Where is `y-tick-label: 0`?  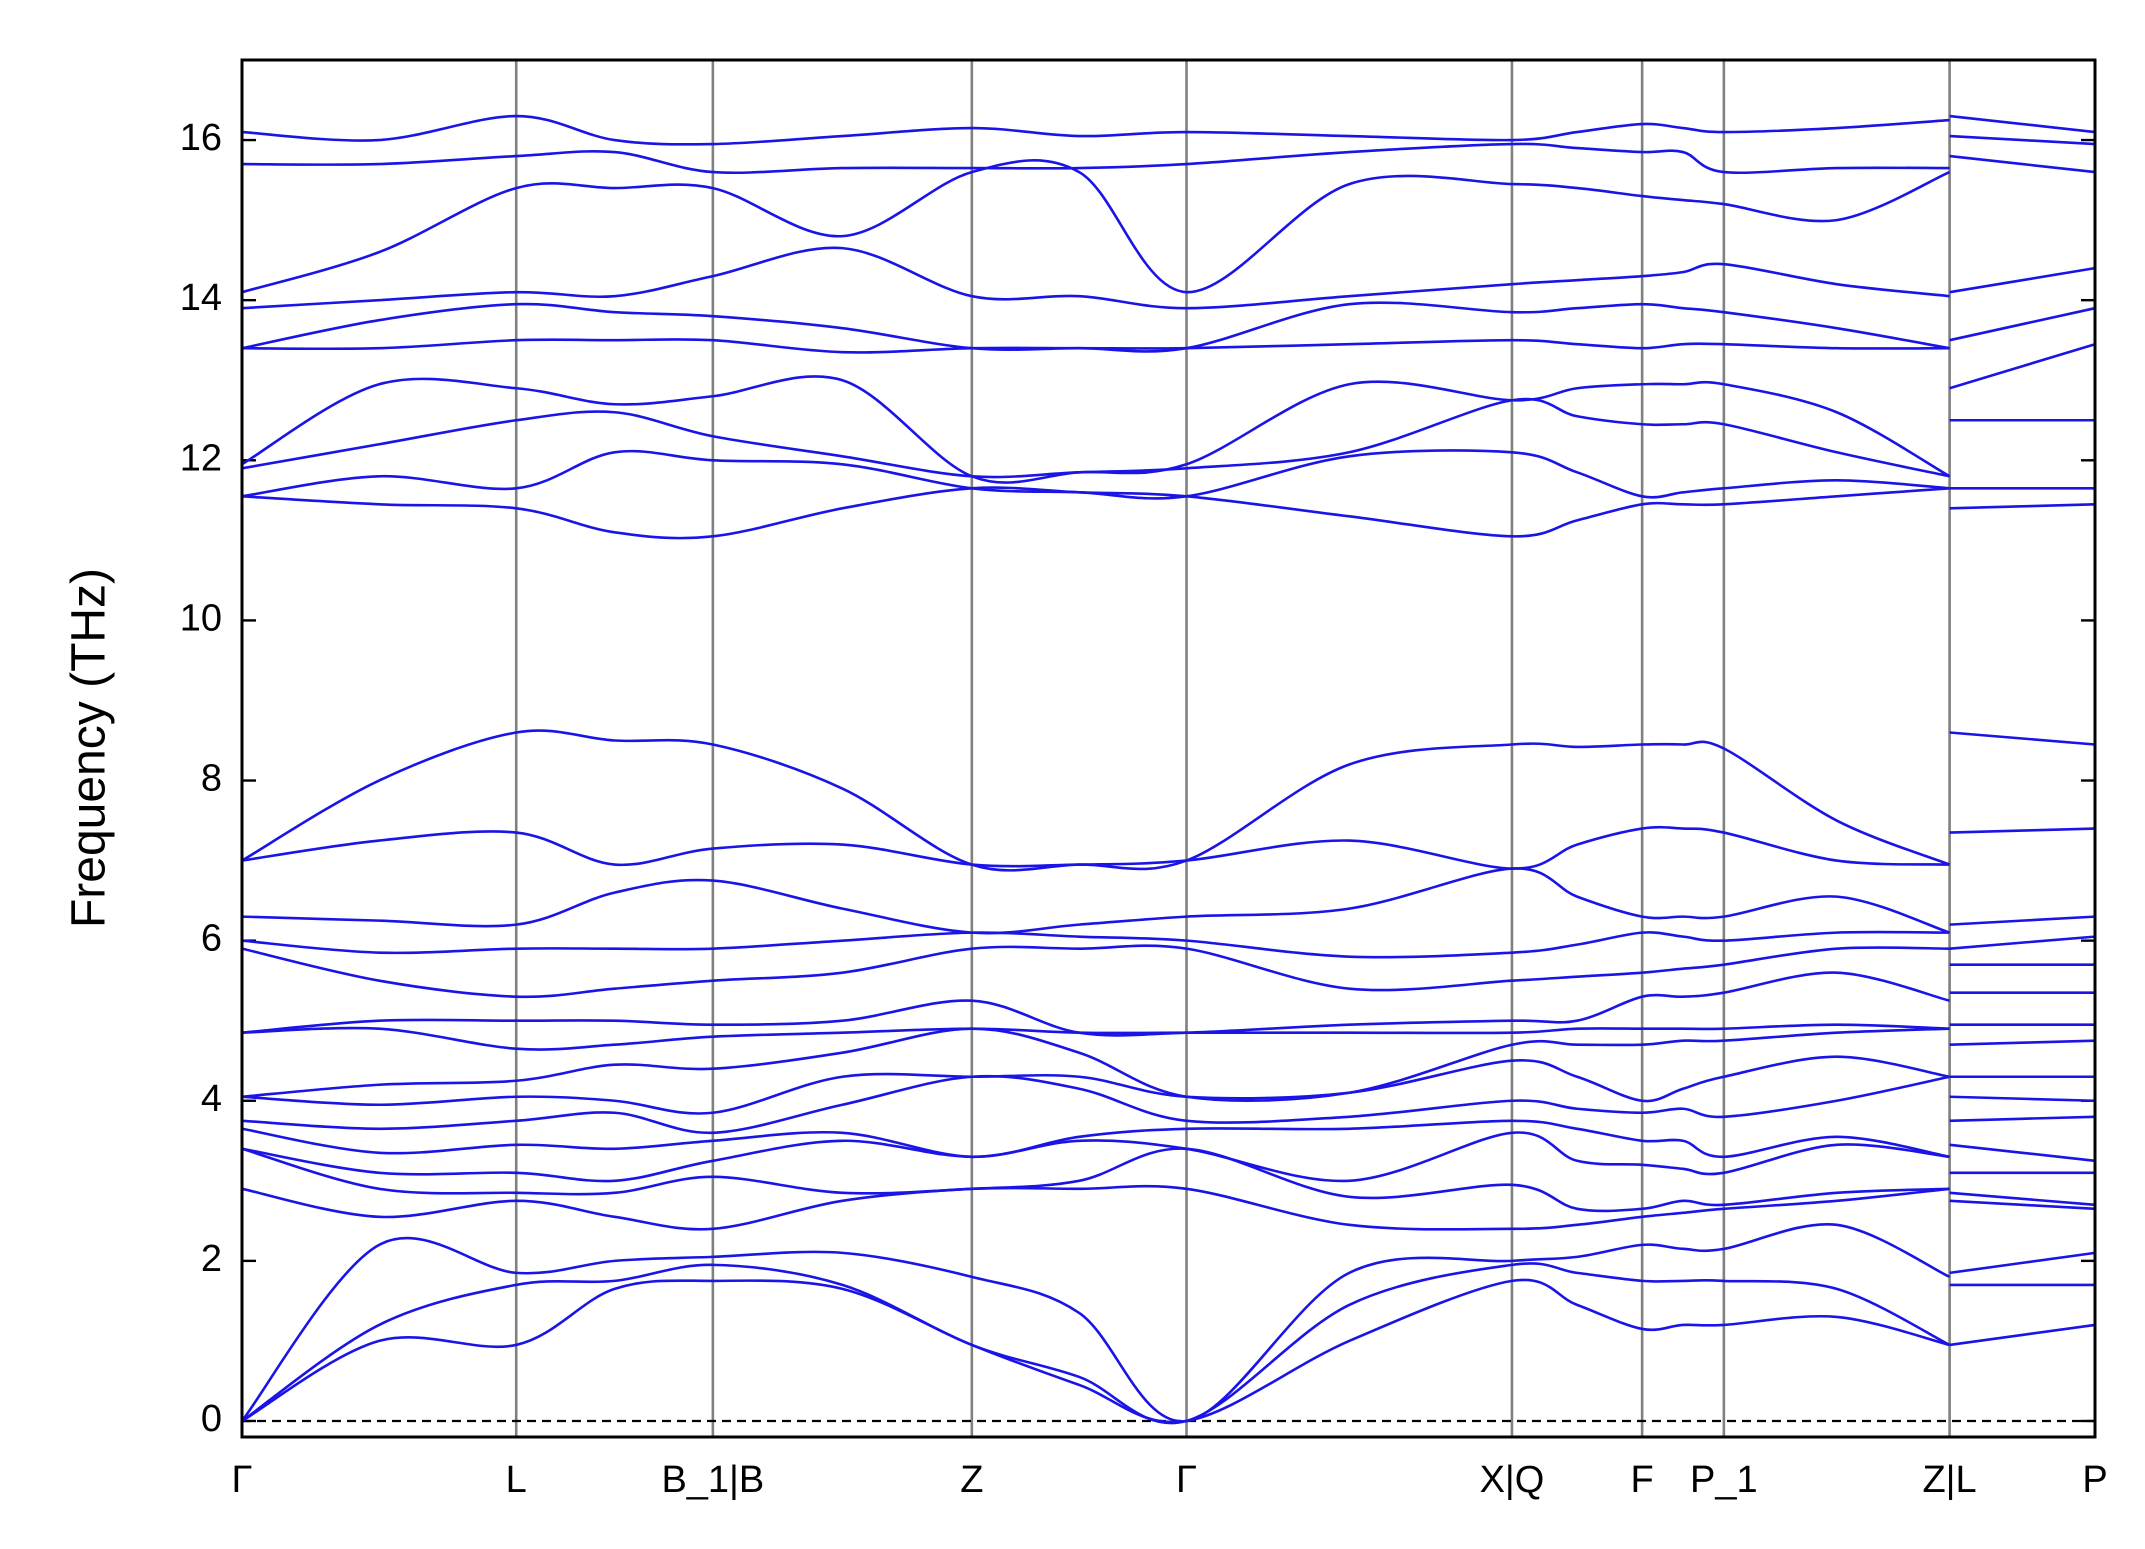
y-tick-label: 0 is located at coordinates (211, 1419).